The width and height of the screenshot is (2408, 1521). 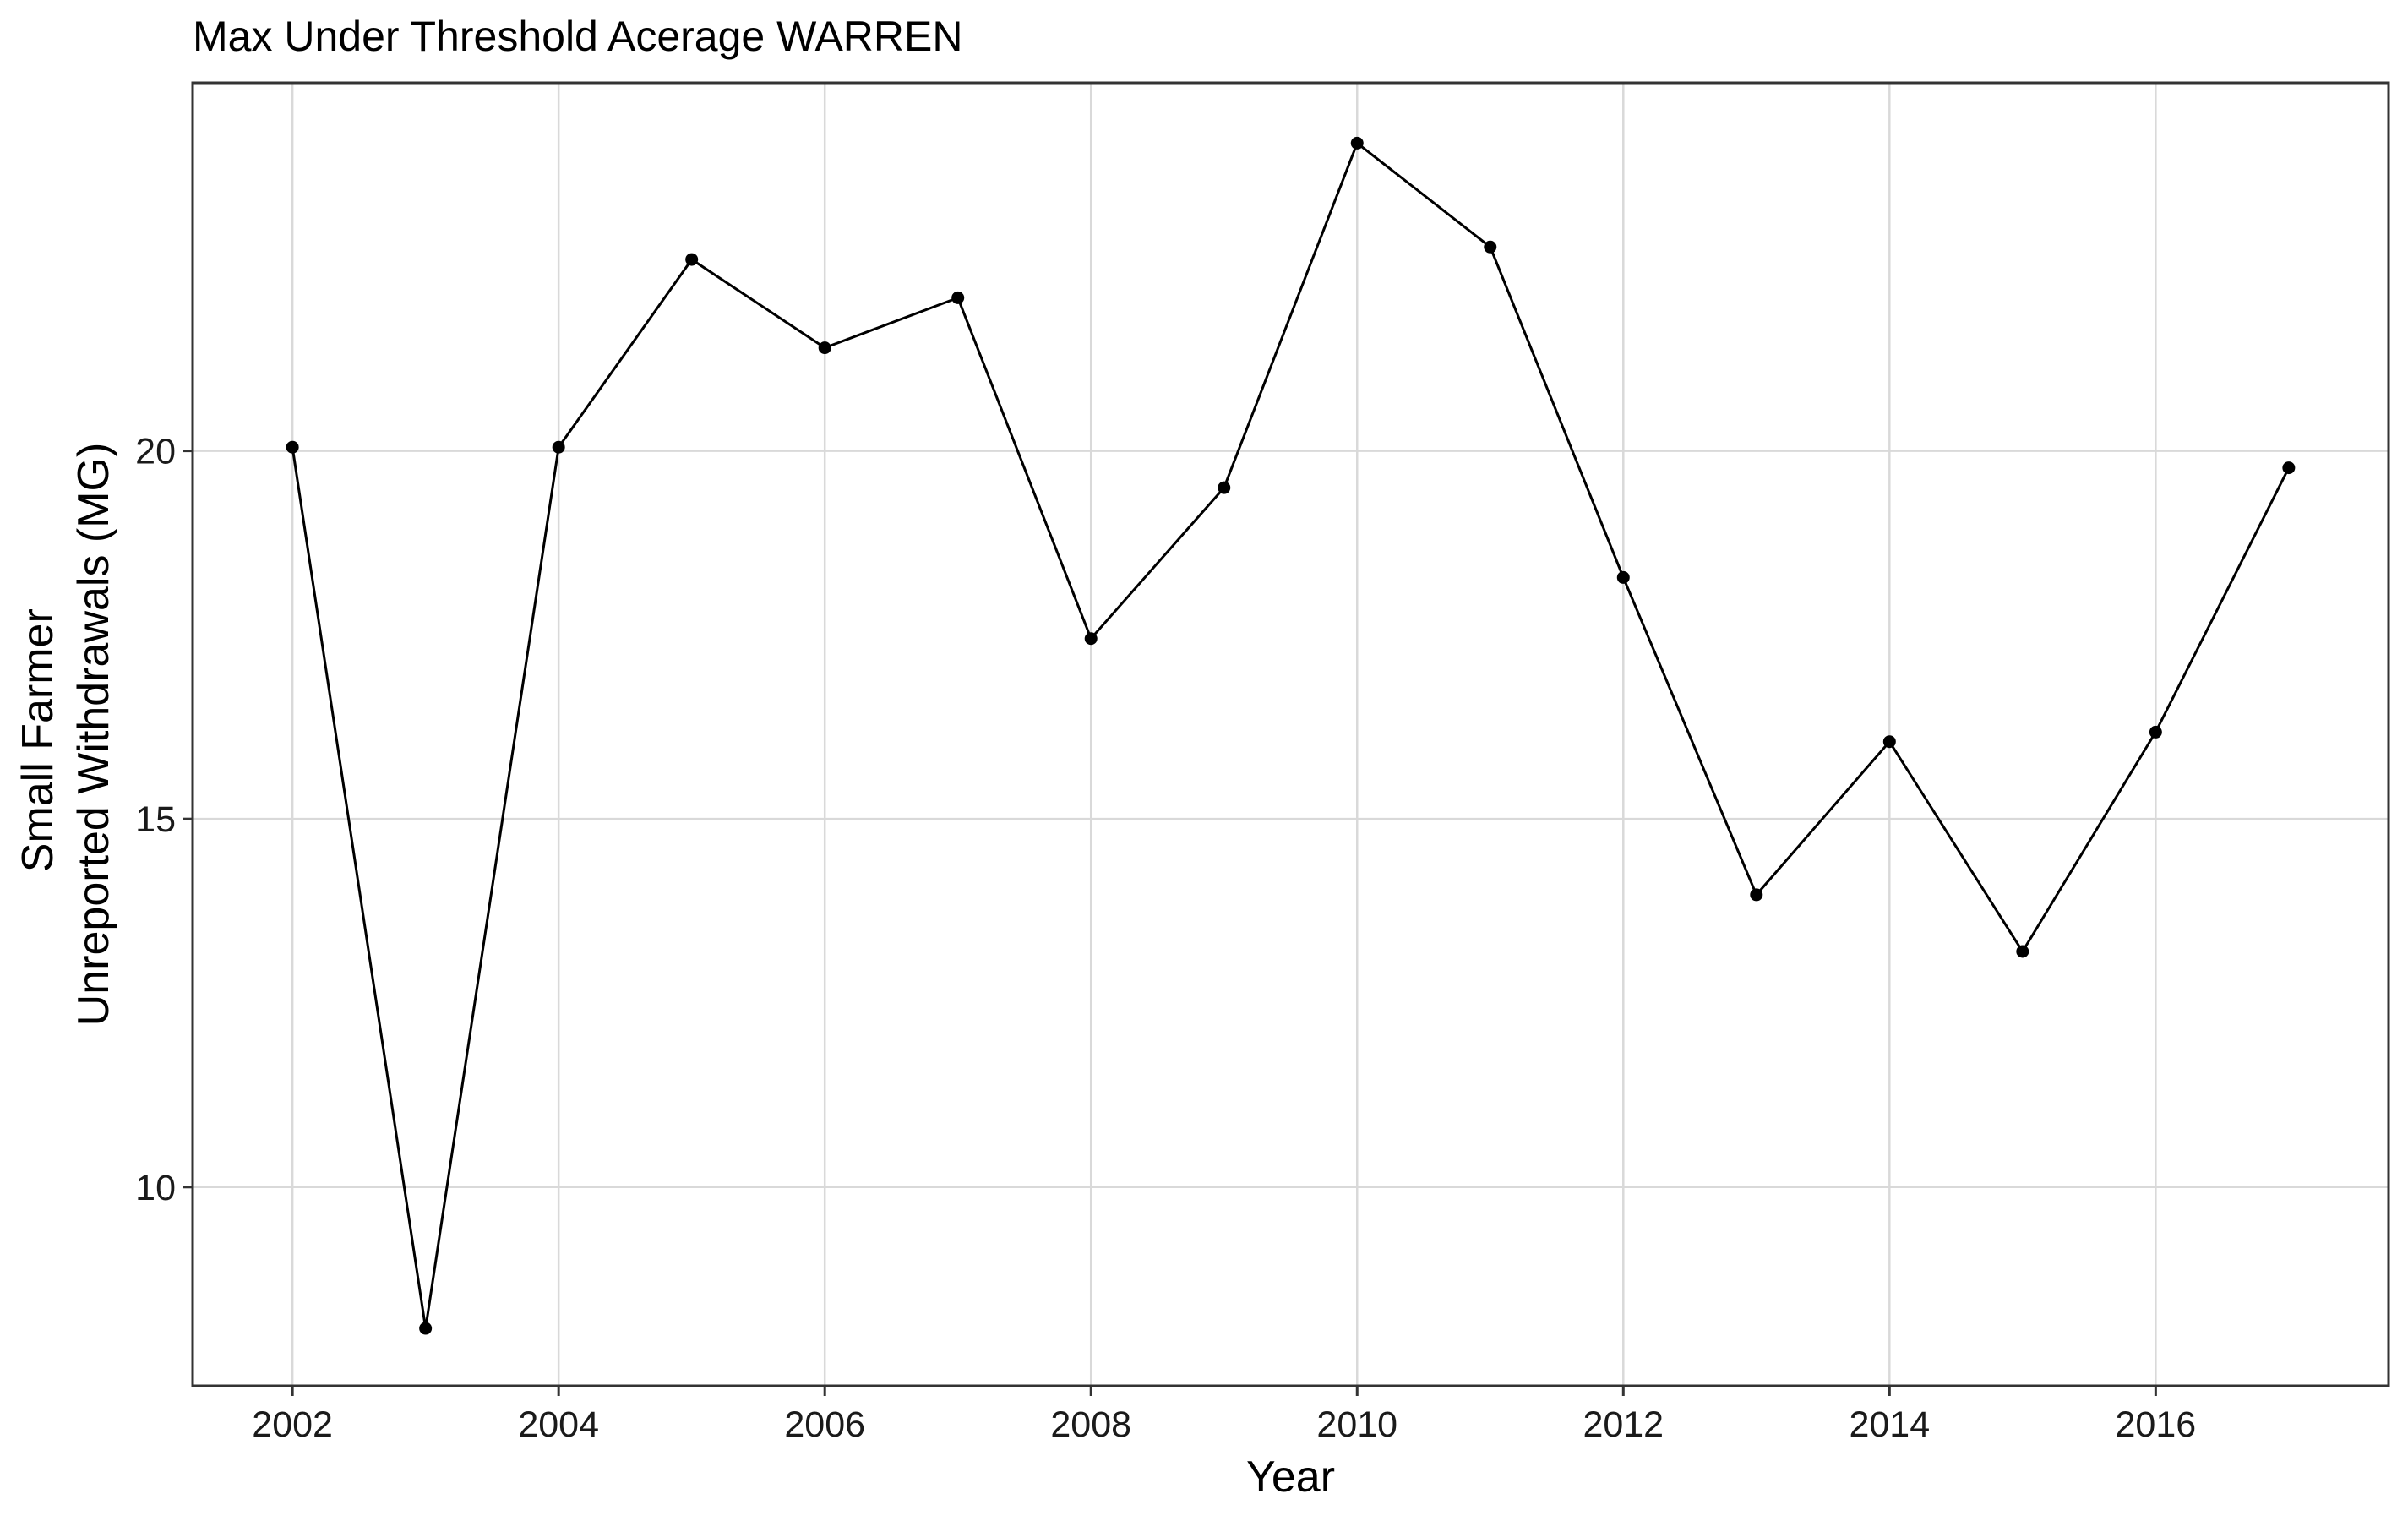 I want to click on data-point-2005, so click(x=692, y=259).